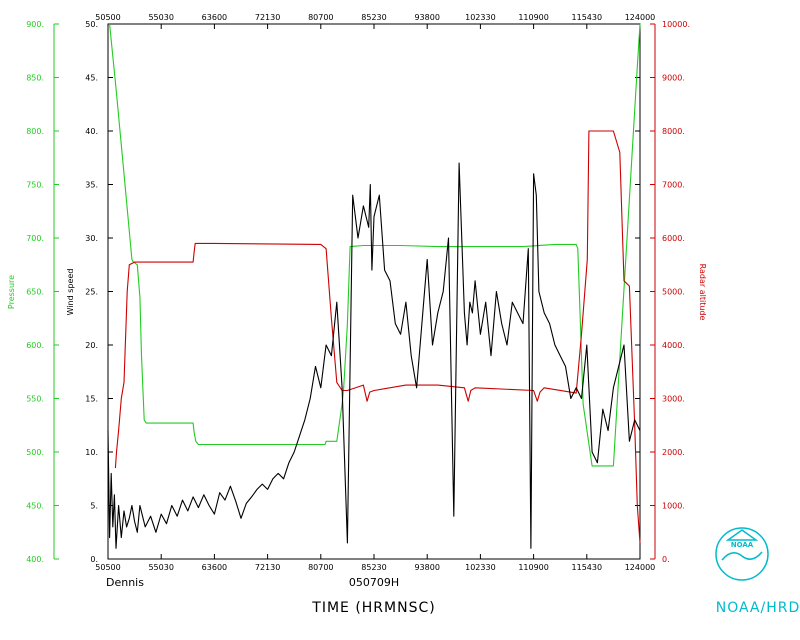  I want to click on x-top-tick-label: 102330, so click(480, 17).